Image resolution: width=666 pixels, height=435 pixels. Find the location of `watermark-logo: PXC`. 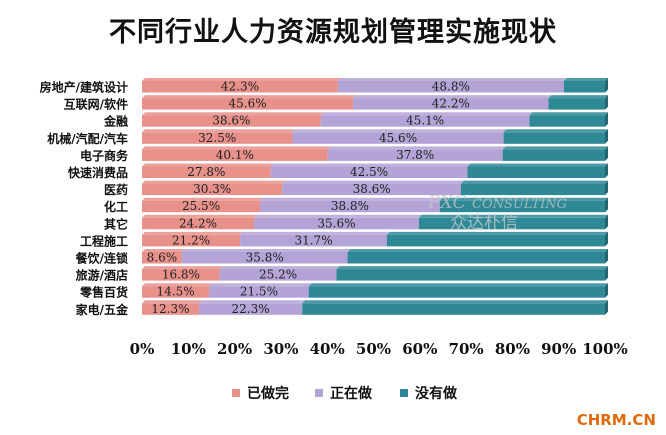

watermark-logo: PXC is located at coordinates (447, 202).